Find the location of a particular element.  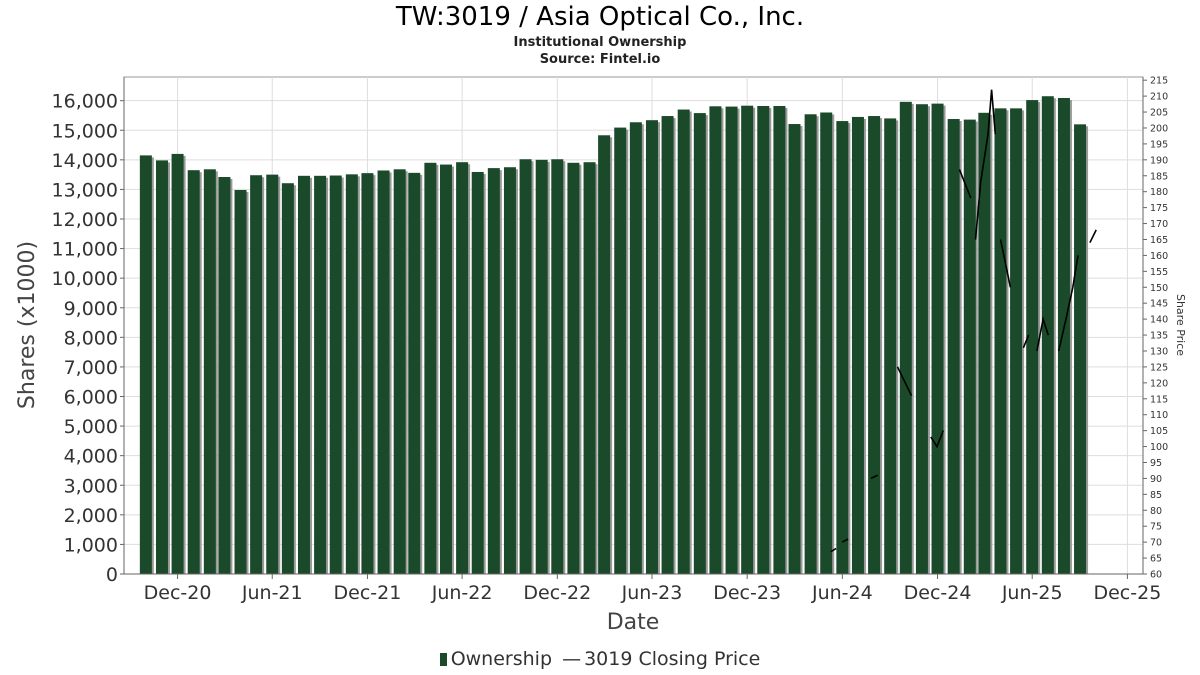

legend-item-price: —3019 Closing Price is located at coordinates (661, 659).